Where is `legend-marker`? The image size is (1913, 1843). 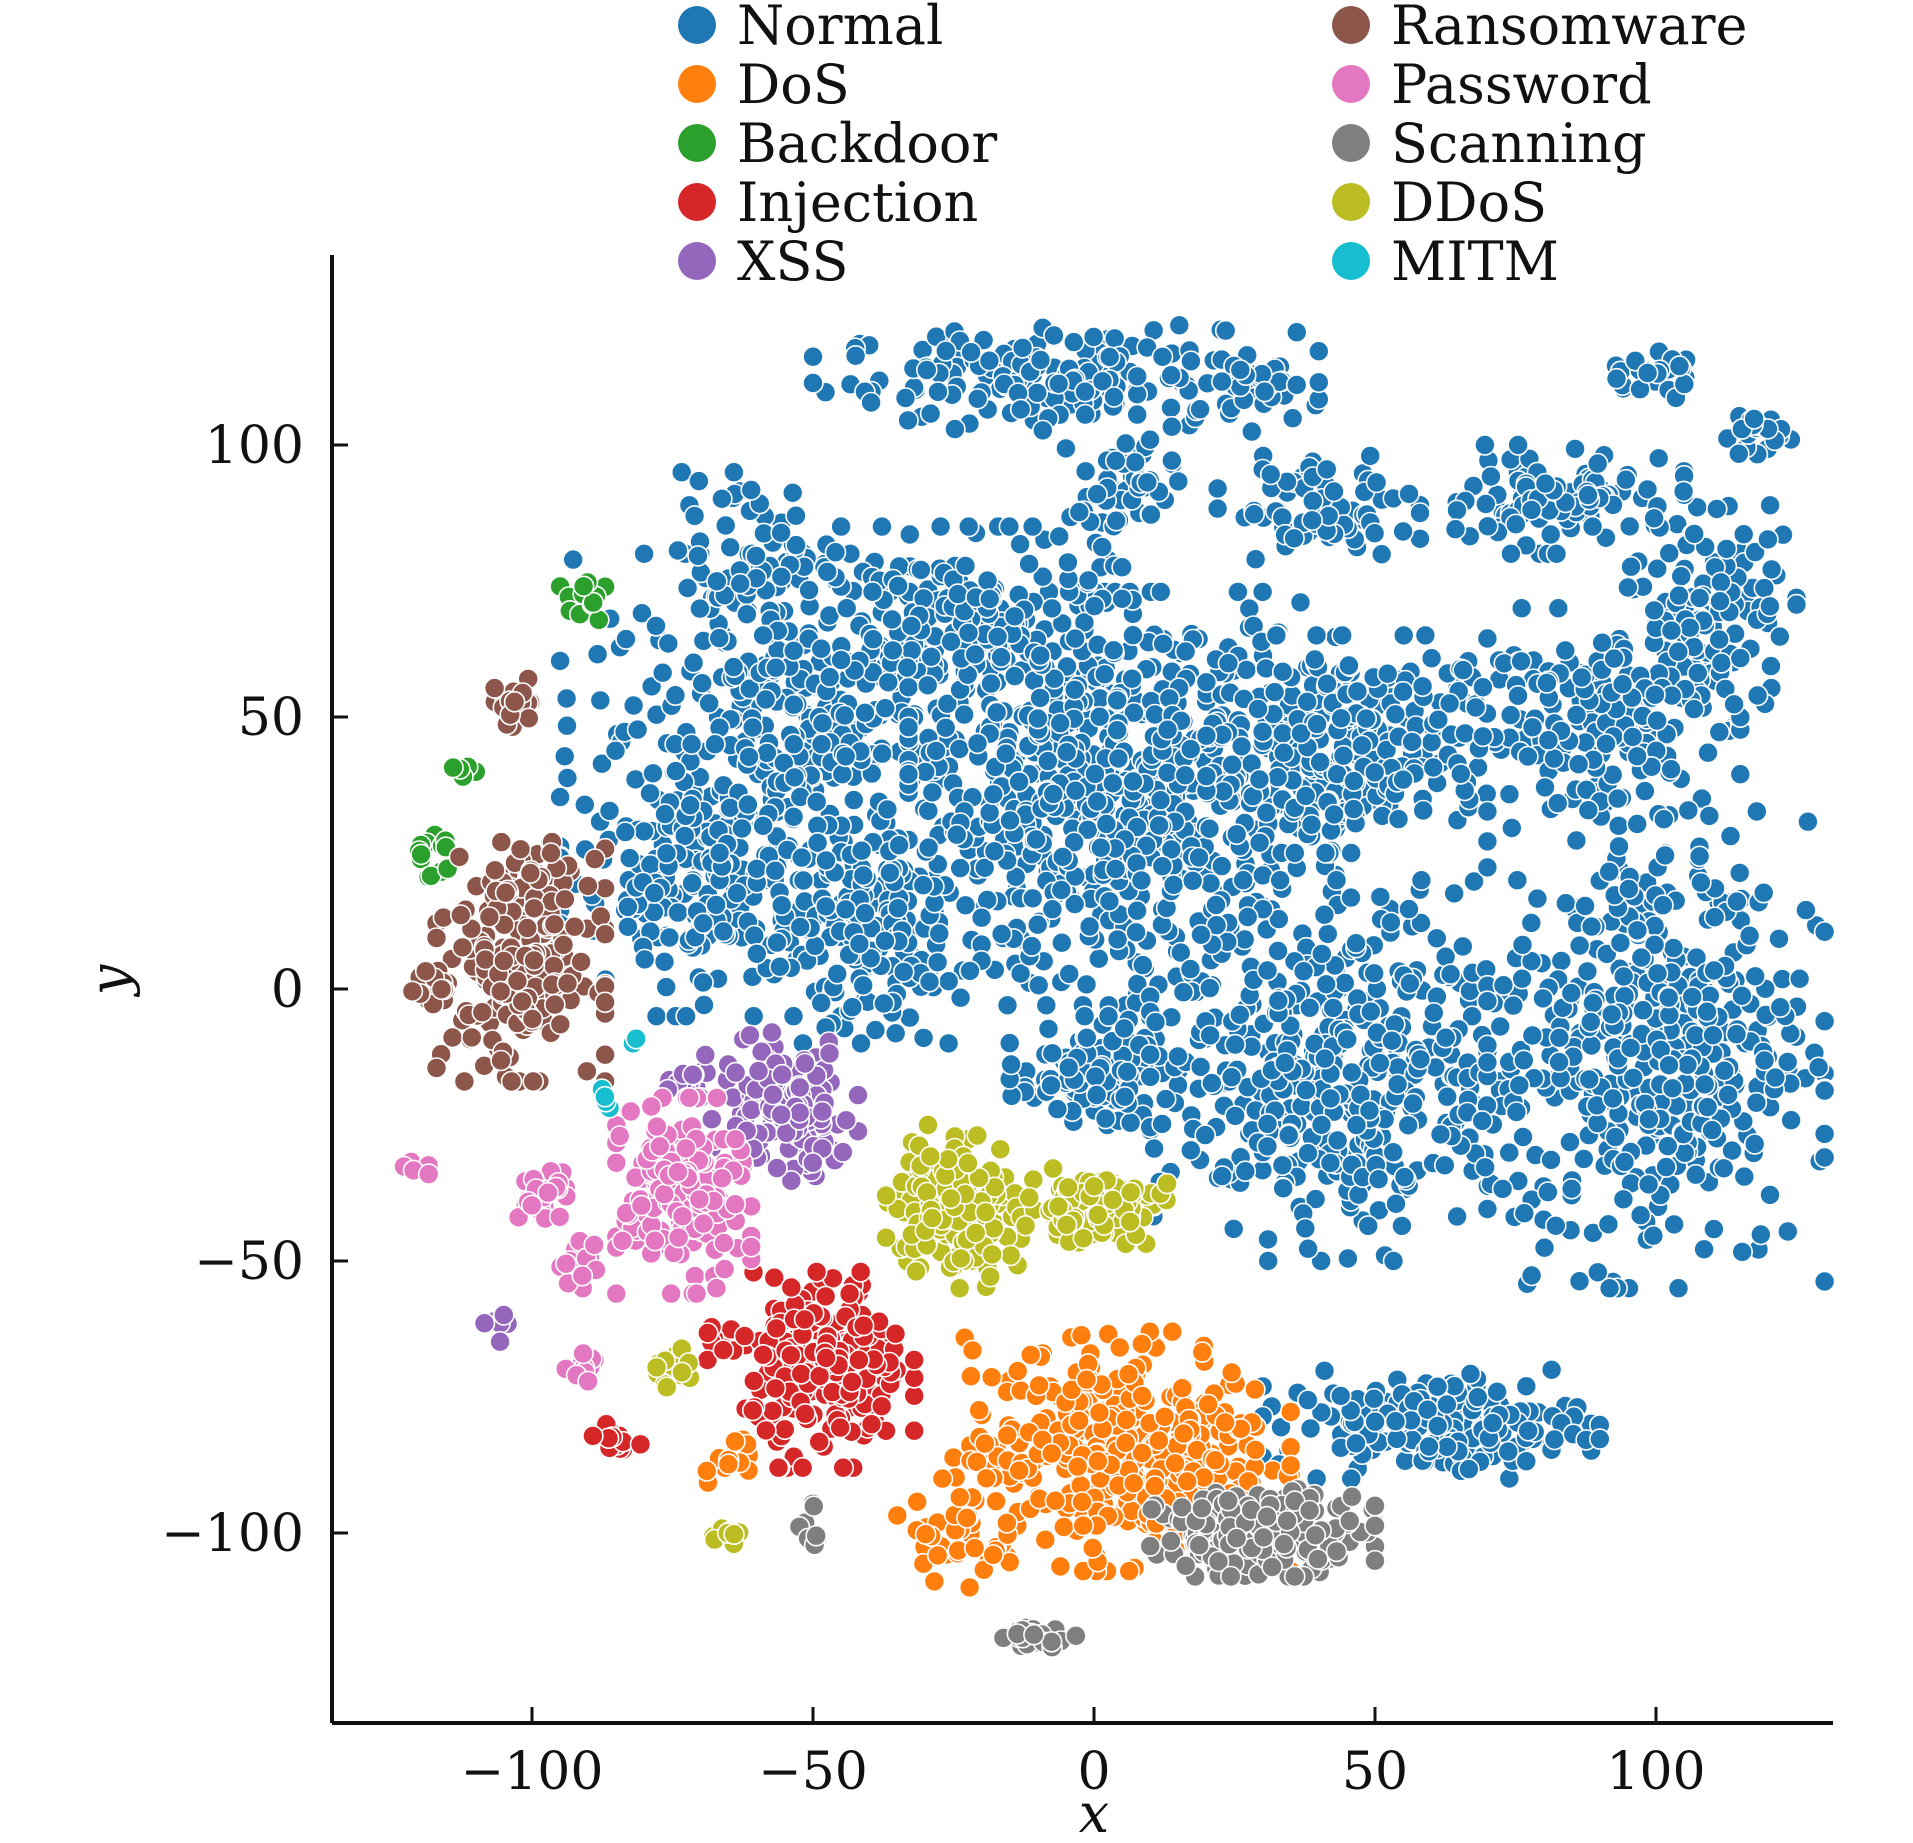 legend-marker is located at coordinates (1351, 143).